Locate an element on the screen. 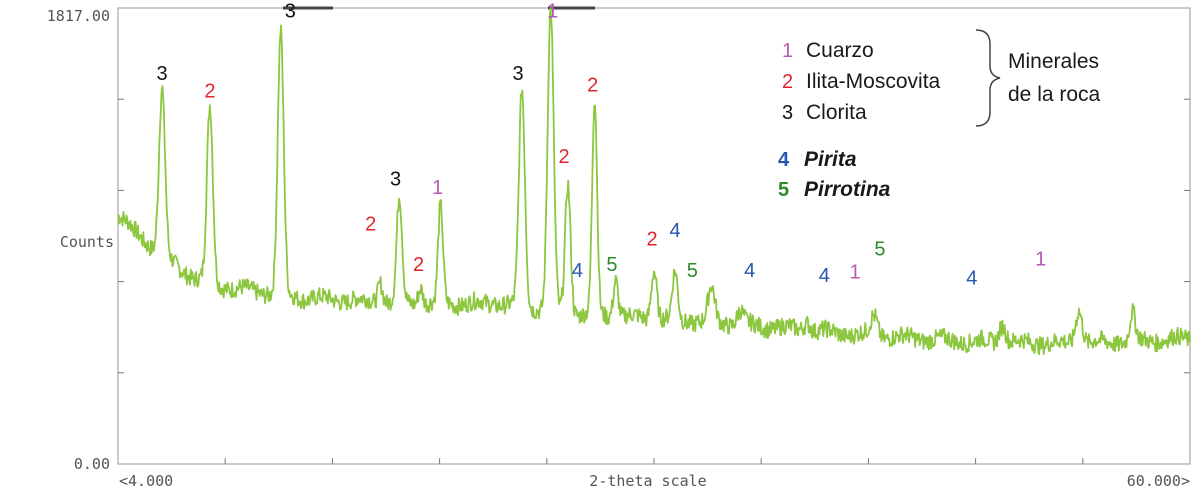 This screenshot has width=1200, height=493. legend-label-cuarzo: Cuarzo is located at coordinates (840, 50).